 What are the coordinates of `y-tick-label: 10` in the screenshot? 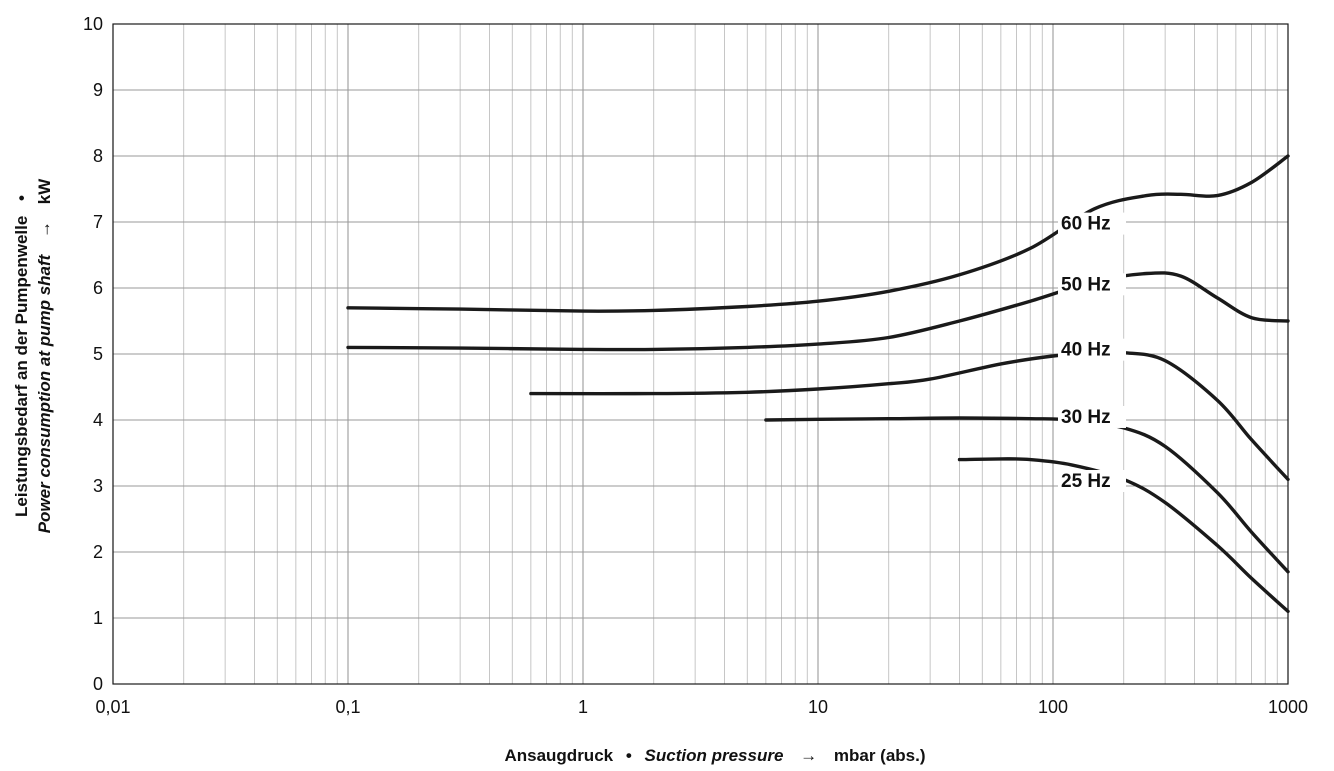 It's located at (93, 24).